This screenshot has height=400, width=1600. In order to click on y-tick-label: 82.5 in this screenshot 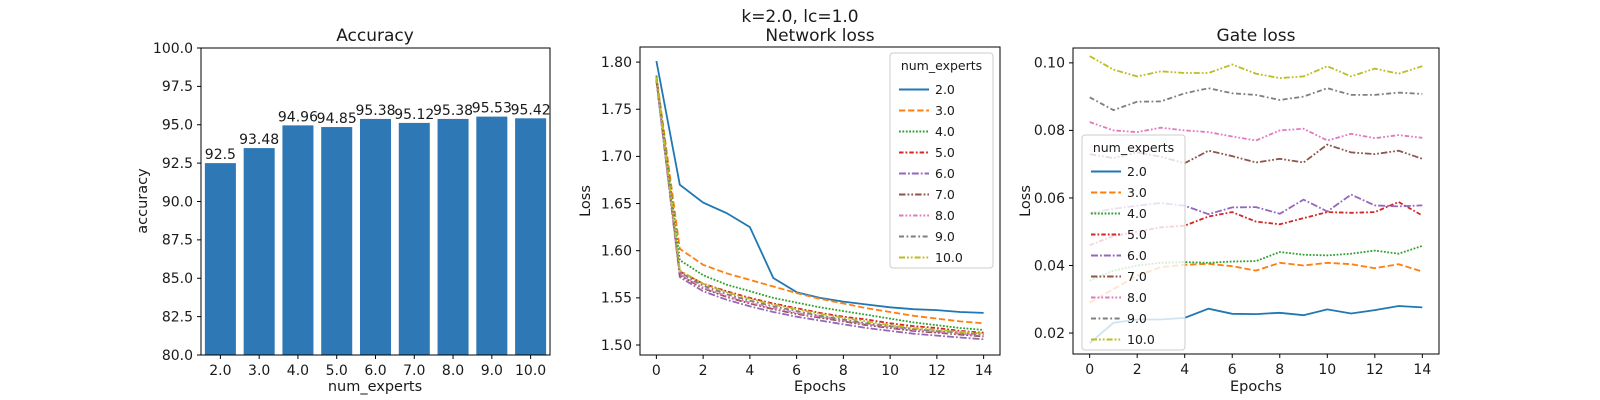, I will do `click(177, 317)`.